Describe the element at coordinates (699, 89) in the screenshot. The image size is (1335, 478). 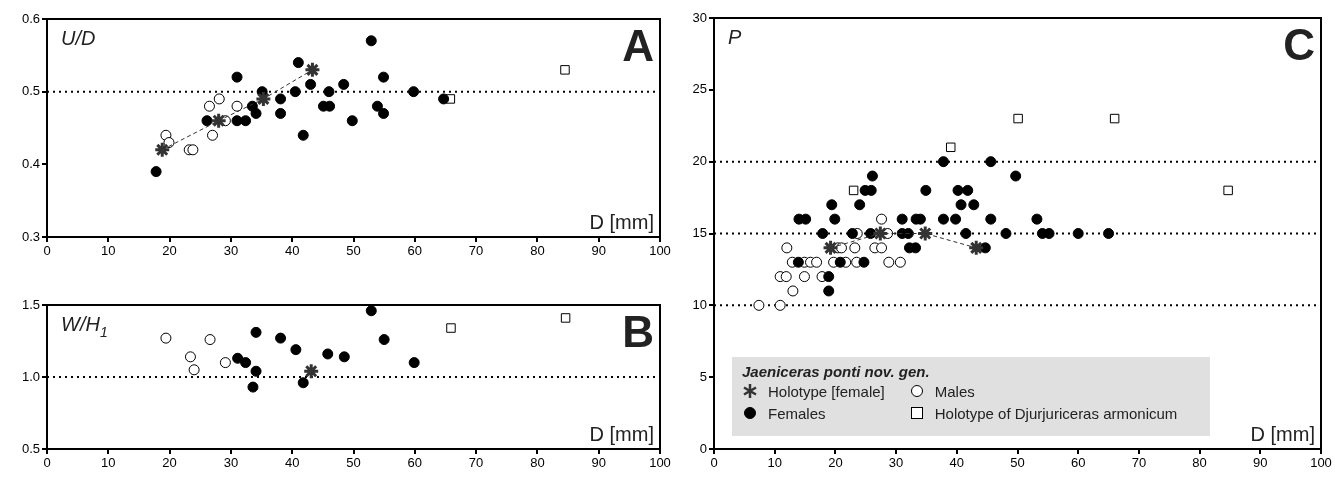
I see `y-tick-label: 25` at that location.